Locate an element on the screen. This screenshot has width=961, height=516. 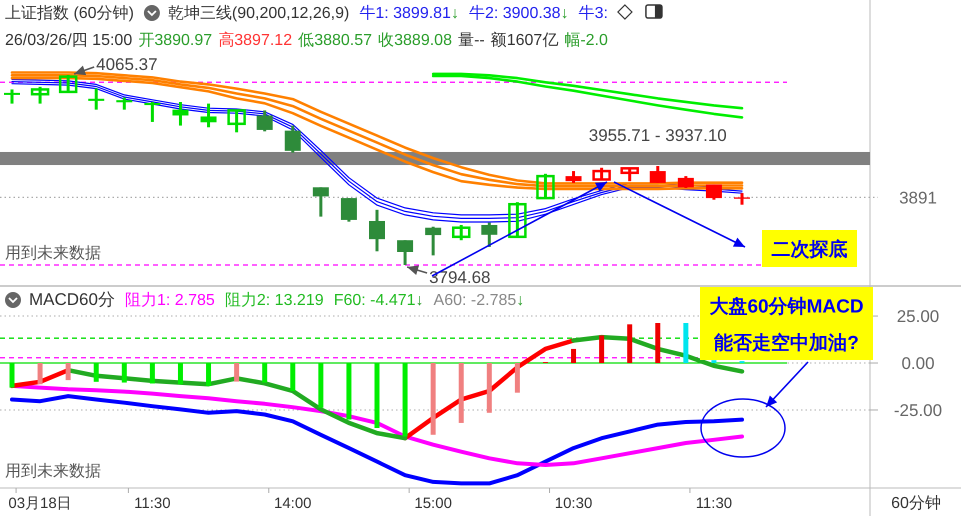
chart-subtitle: 乾坤三线(90,200,12,26,9) is located at coordinates (259, 13).